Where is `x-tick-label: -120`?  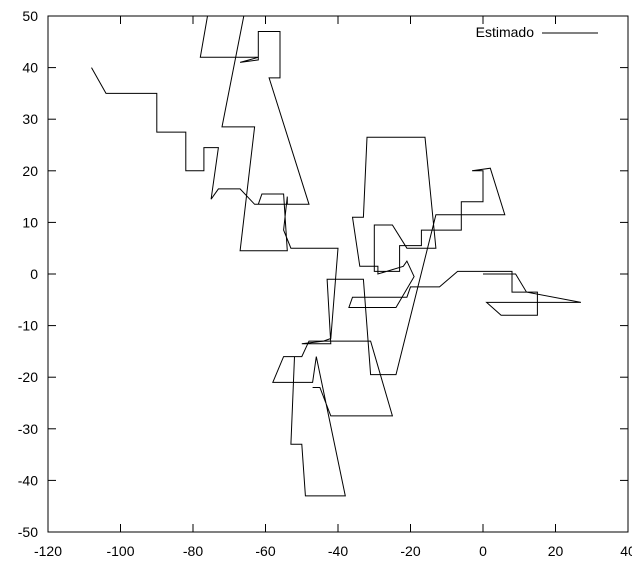 x-tick-label: -120 is located at coordinates (48, 551).